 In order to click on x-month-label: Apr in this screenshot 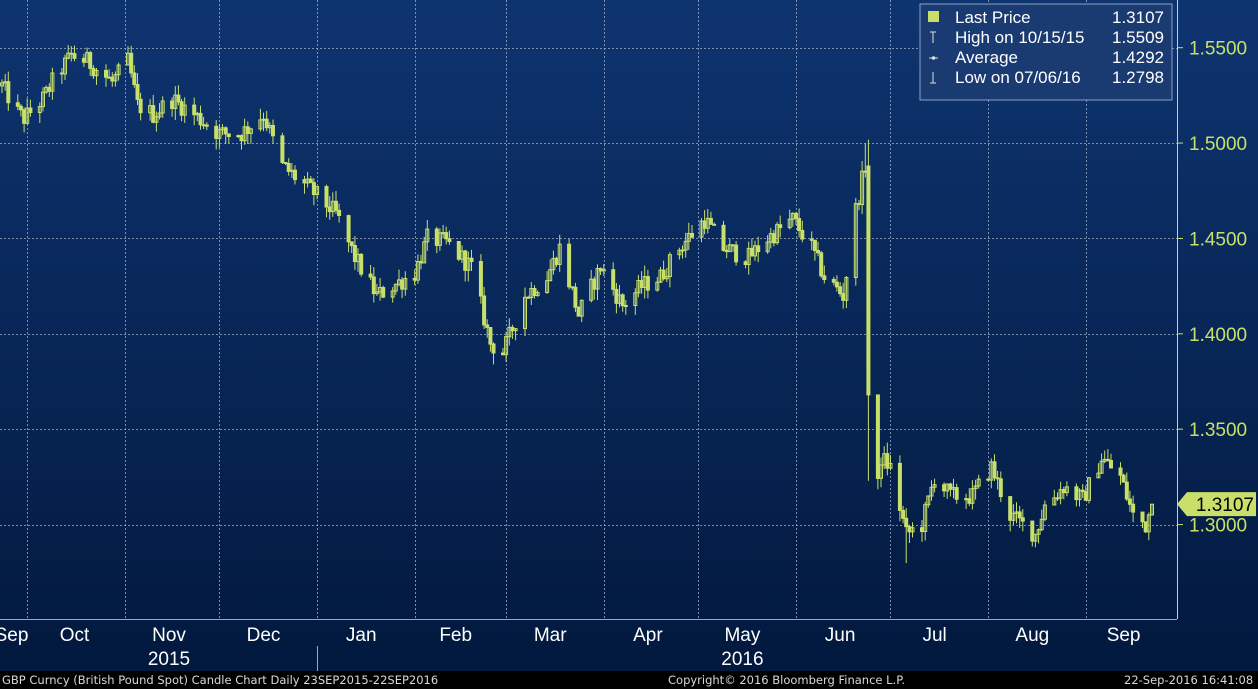, I will do `click(648, 635)`.